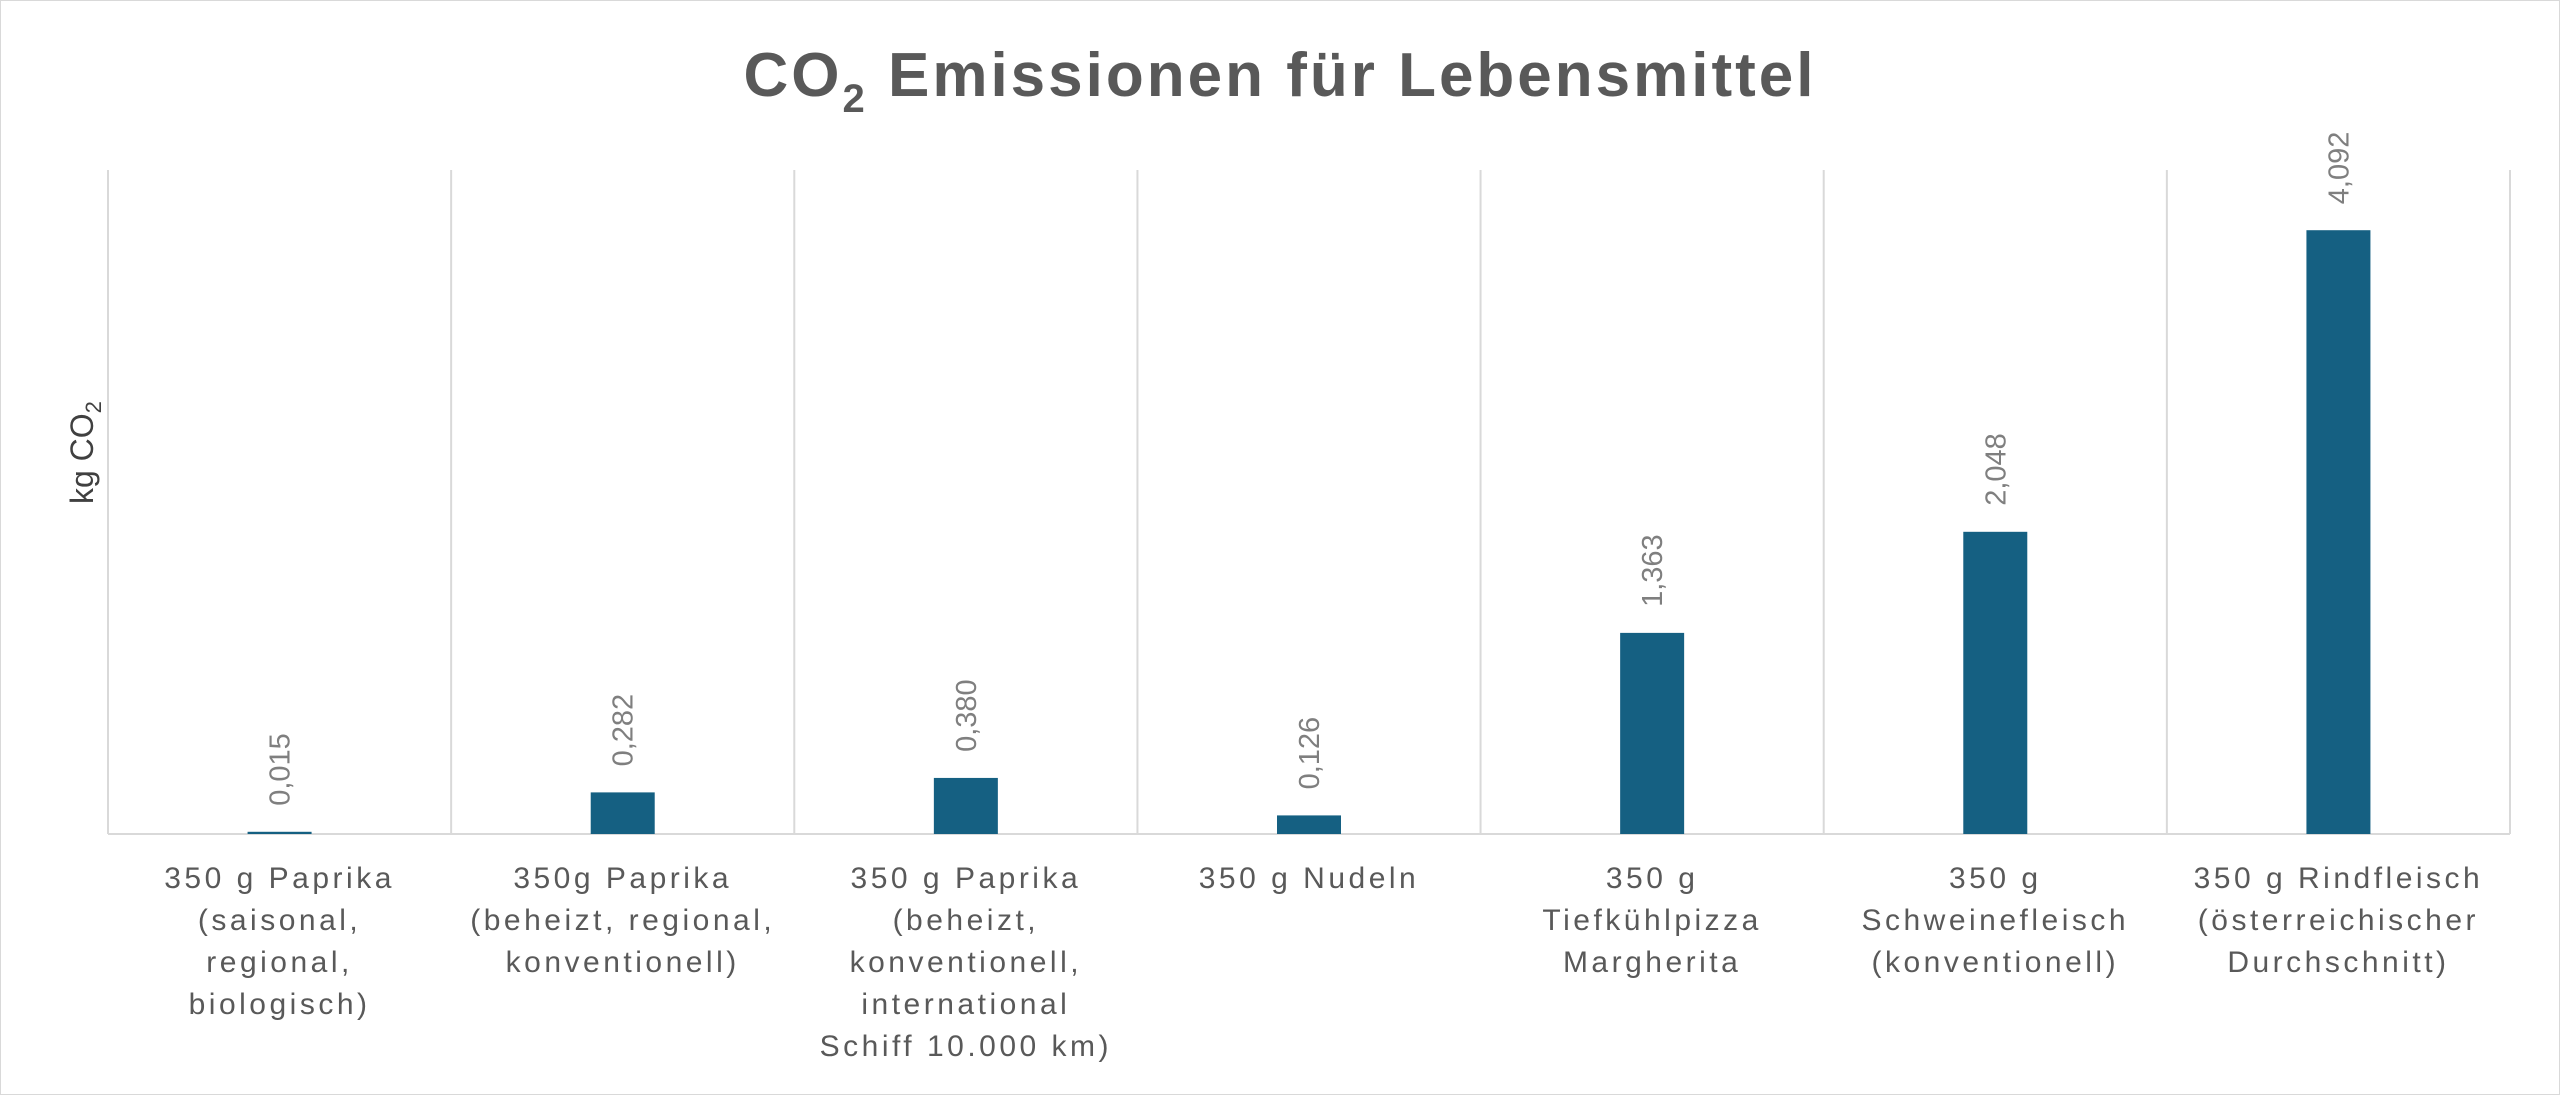  I want to click on data-label: 0,015, so click(281, 769).